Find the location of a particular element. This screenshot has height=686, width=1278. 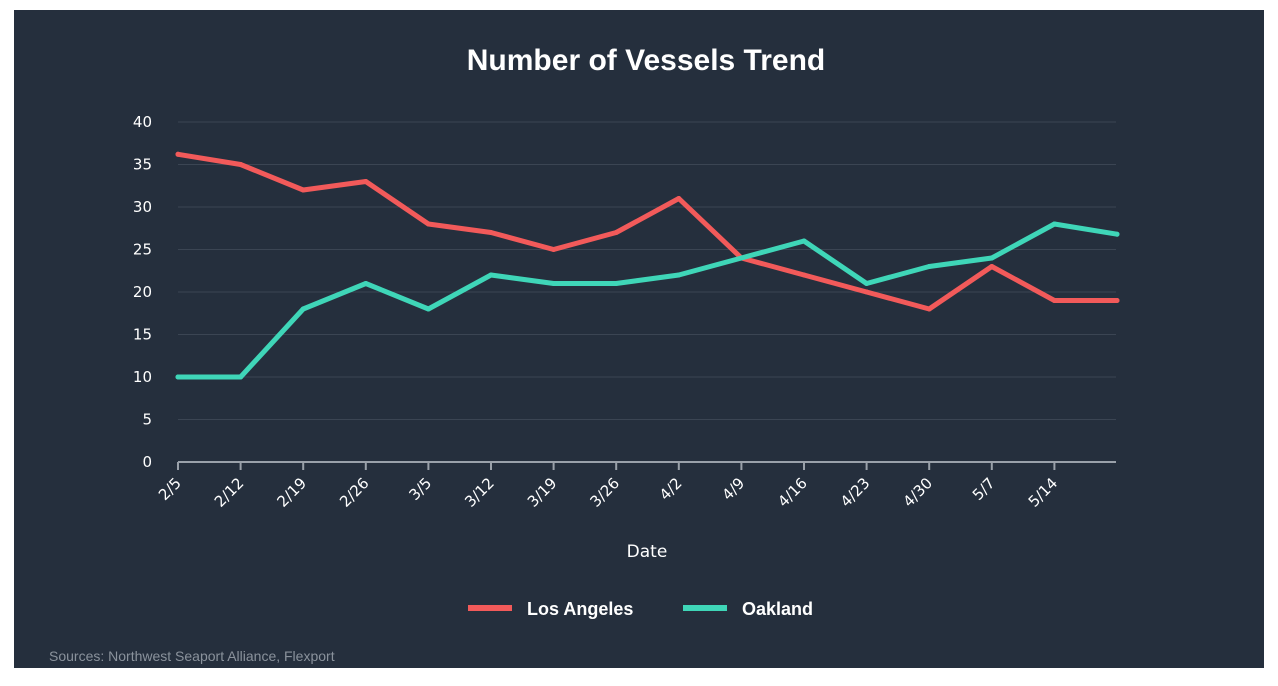

x-tick-label: 2/12 is located at coordinates (229, 492).